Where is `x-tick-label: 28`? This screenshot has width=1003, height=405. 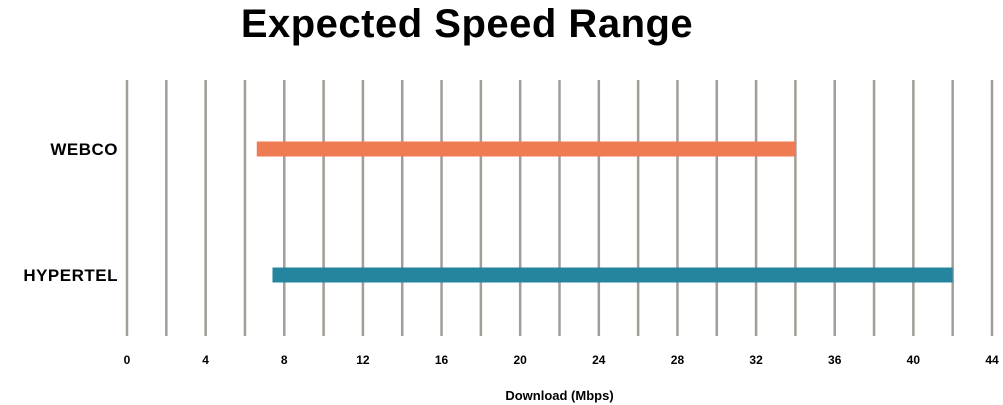
x-tick-label: 28 is located at coordinates (678, 360).